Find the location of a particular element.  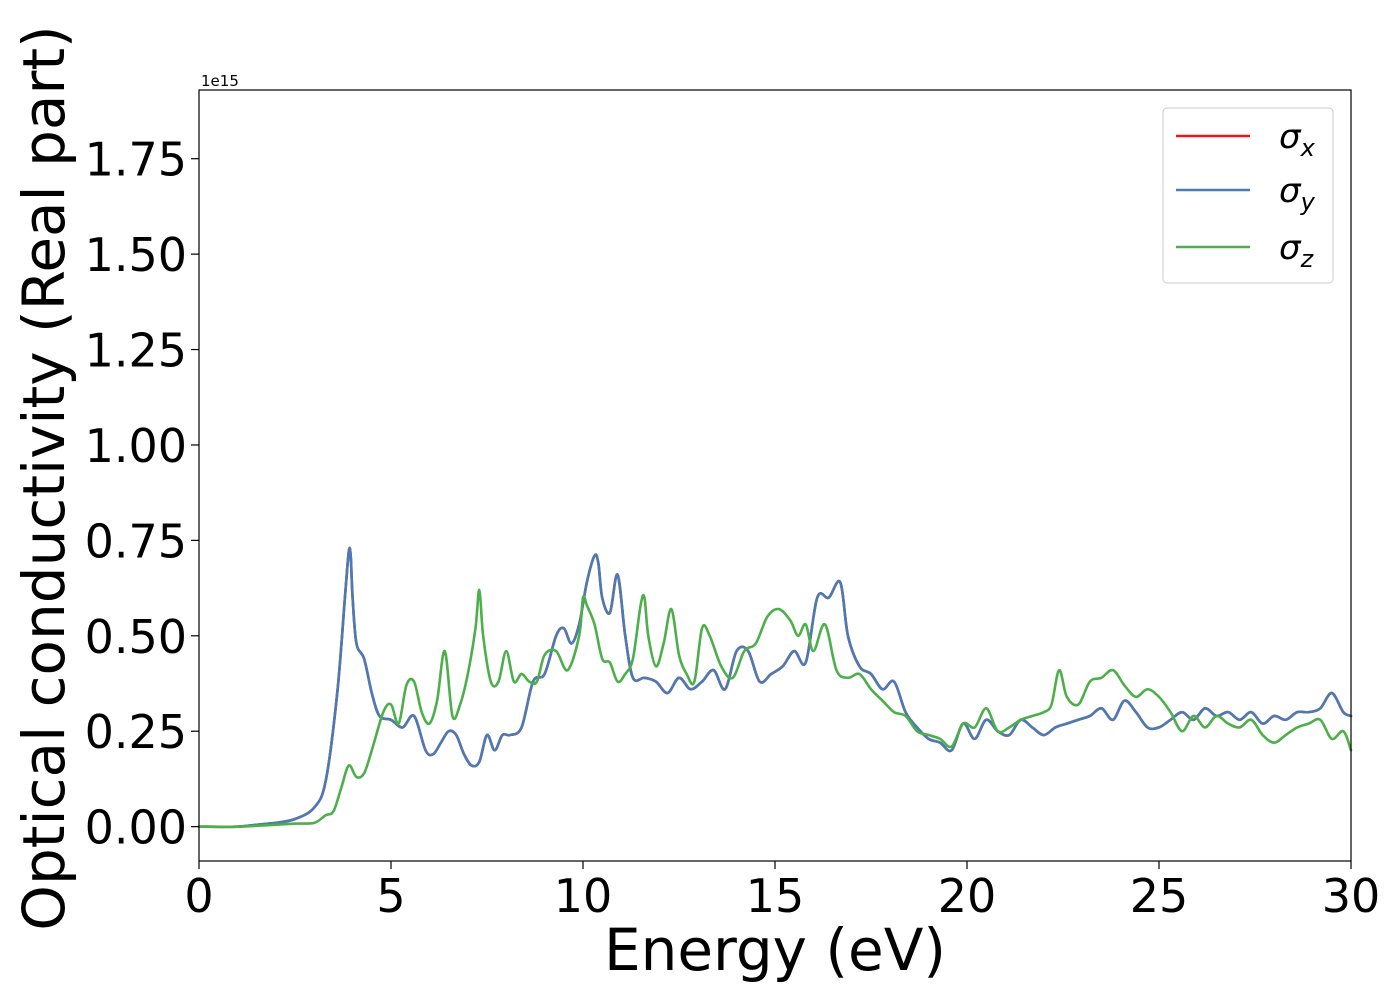

legend-label-sigma-y: σy is located at coordinates (1297, 193).